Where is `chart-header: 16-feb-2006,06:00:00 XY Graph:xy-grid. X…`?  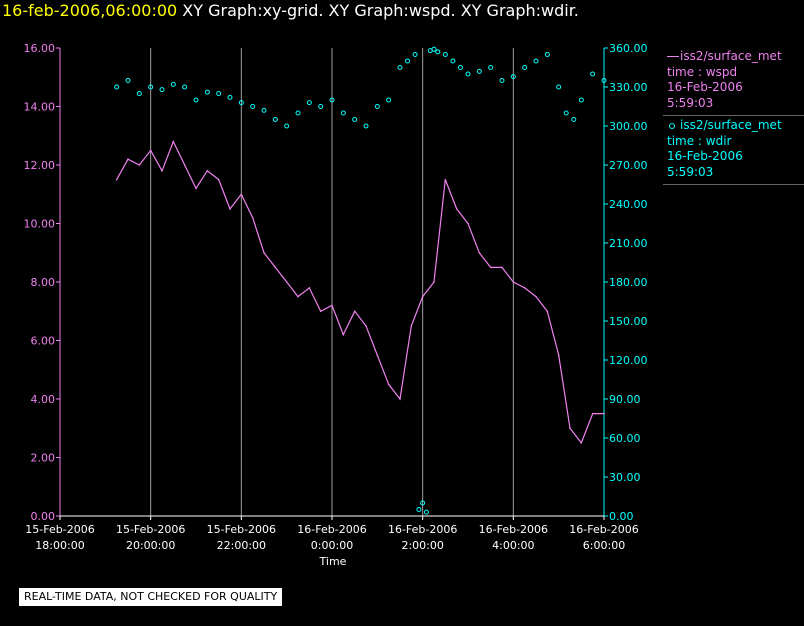
chart-header: 16-feb-2006,06:00:00 XY Graph:xy-grid. X… is located at coordinates (290, 12).